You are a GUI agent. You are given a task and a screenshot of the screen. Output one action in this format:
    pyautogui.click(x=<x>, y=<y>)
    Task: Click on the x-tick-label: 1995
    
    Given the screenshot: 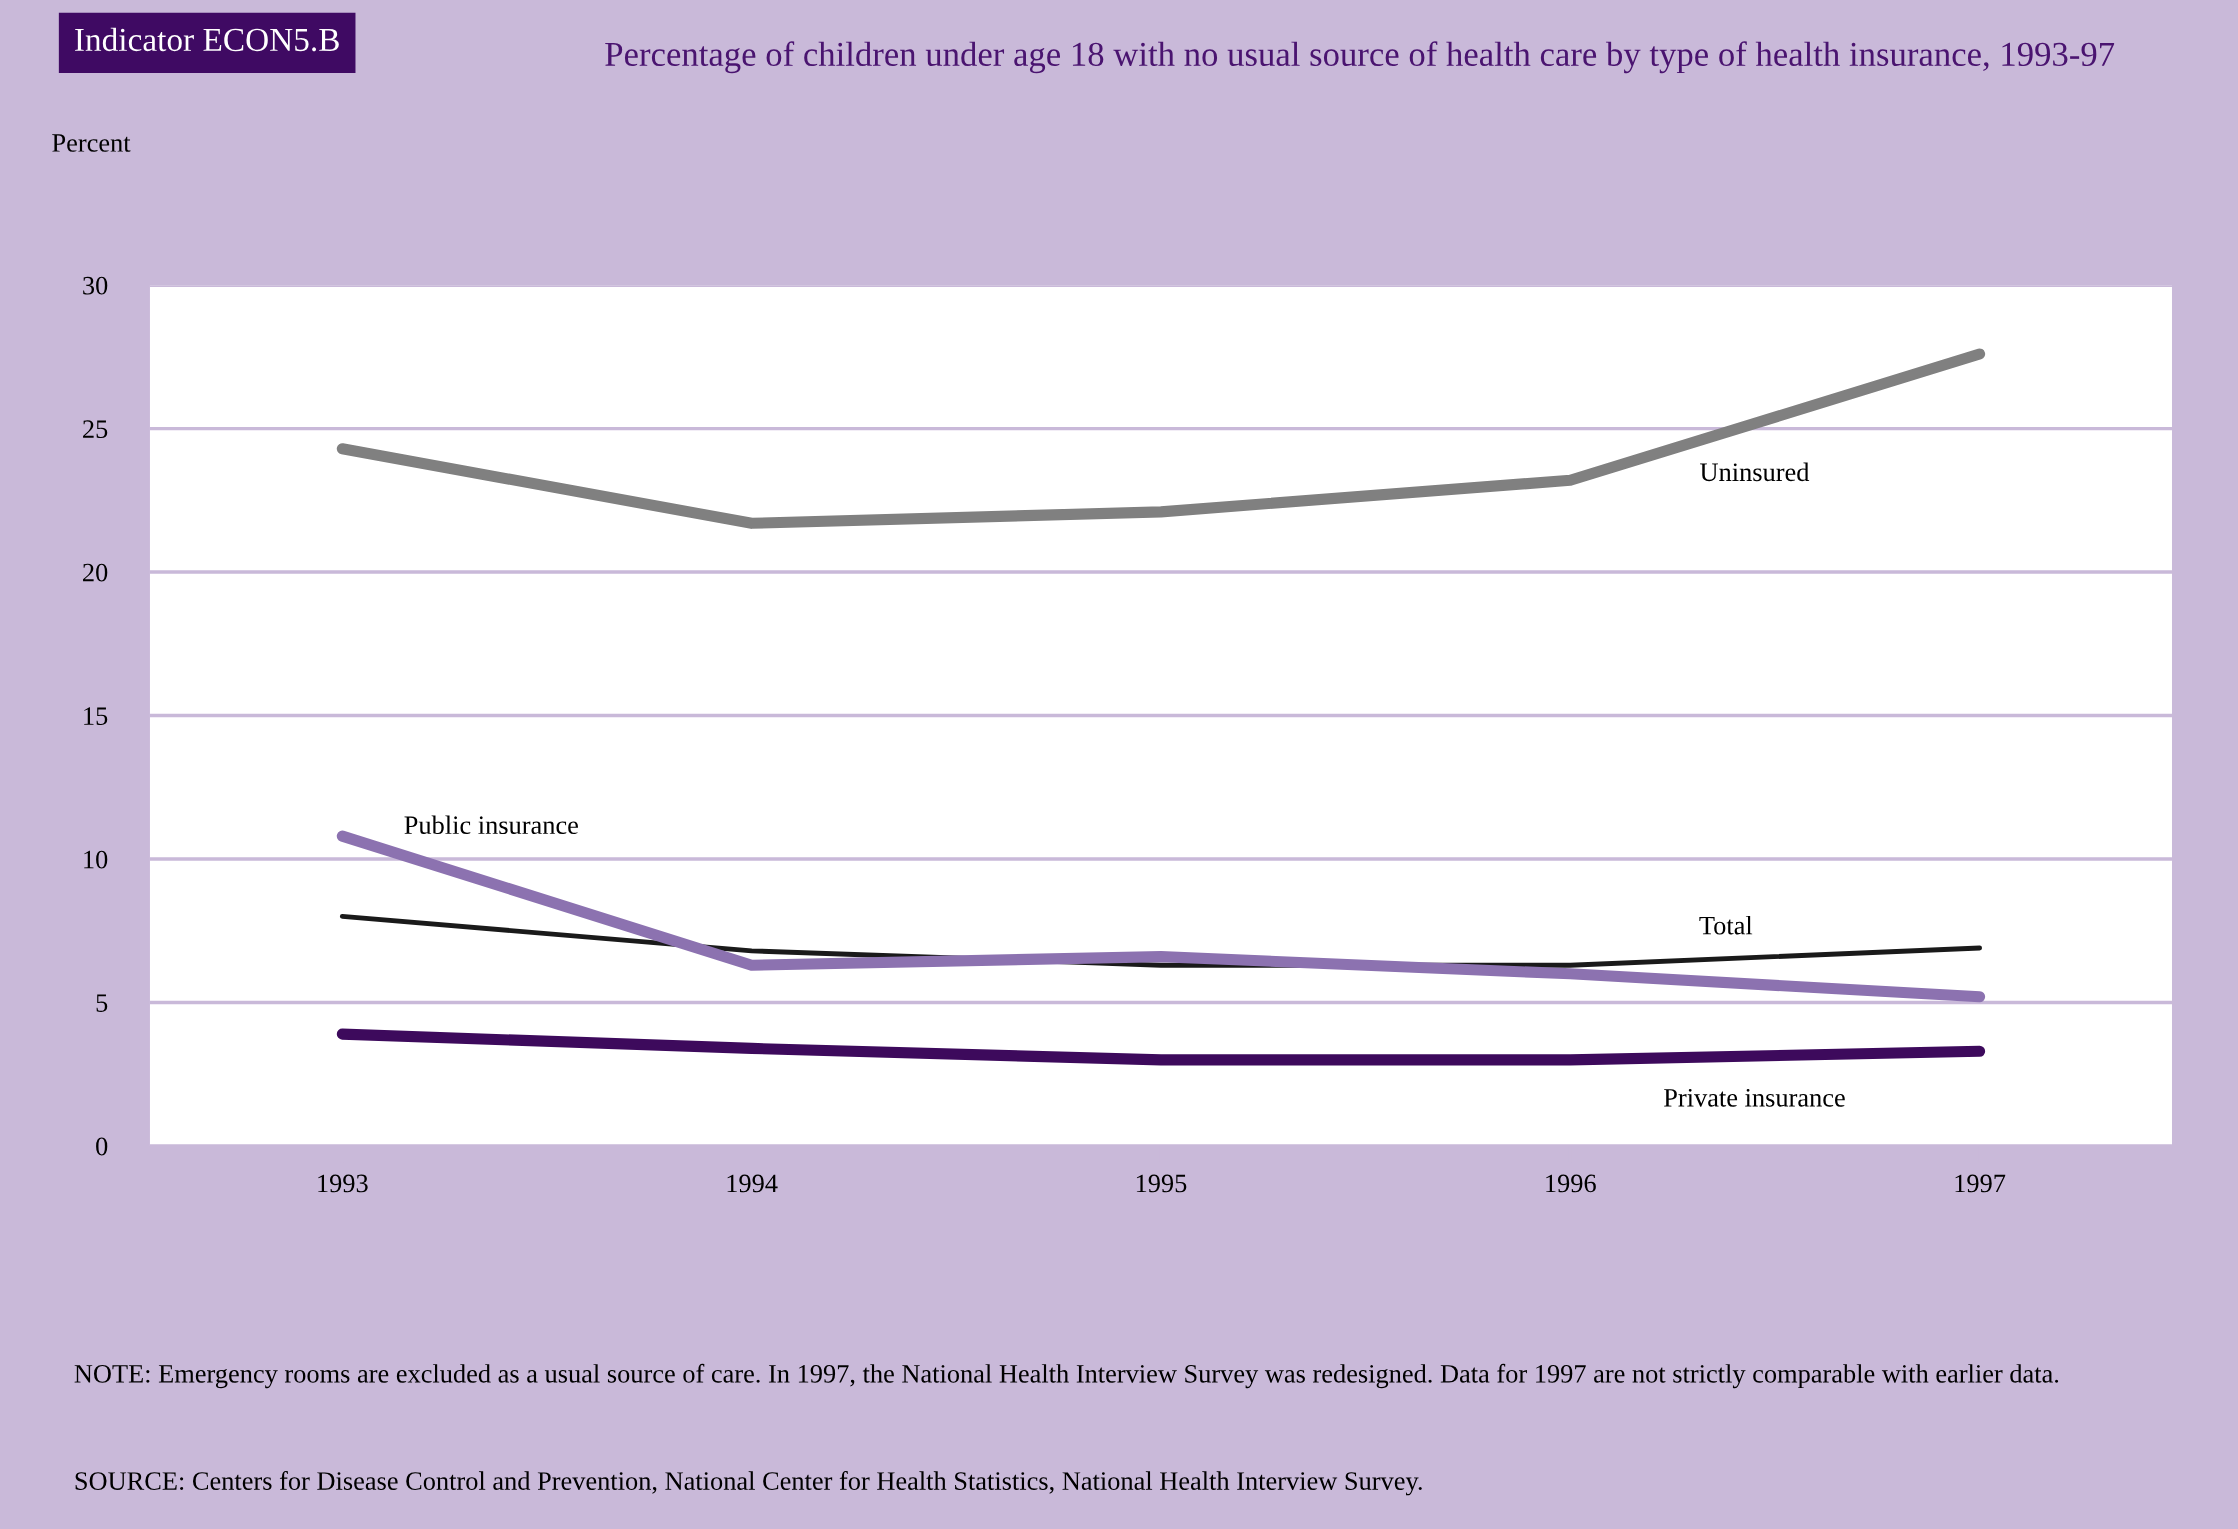 What is the action you would take?
    pyautogui.click(x=1161, y=1183)
    